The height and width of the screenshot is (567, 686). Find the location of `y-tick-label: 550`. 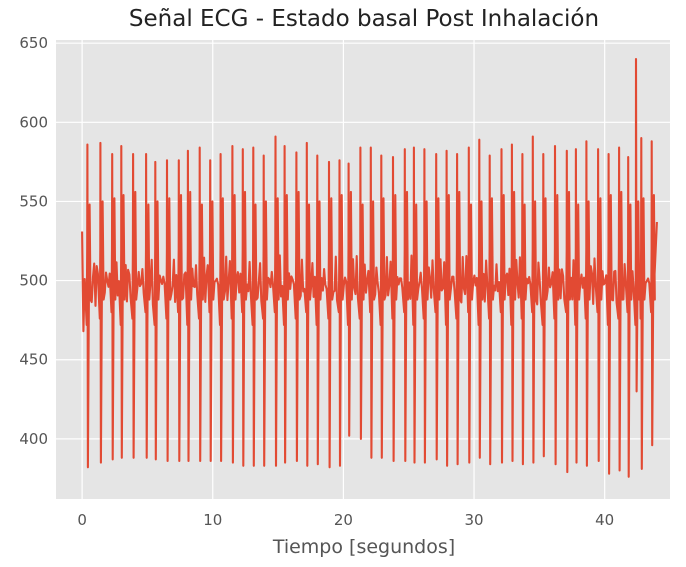

y-tick-label: 550 is located at coordinates (33, 201).